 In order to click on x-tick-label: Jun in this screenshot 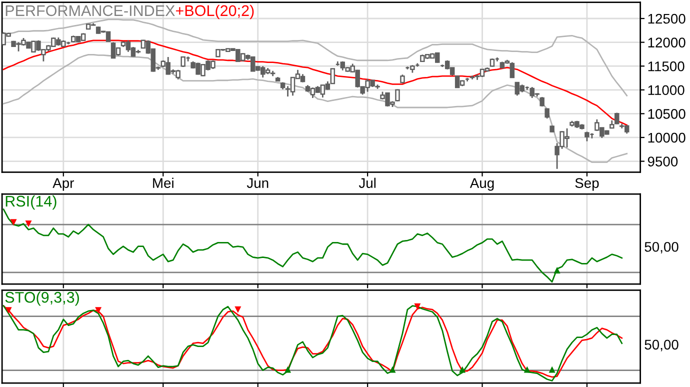, I will do `click(257, 183)`.